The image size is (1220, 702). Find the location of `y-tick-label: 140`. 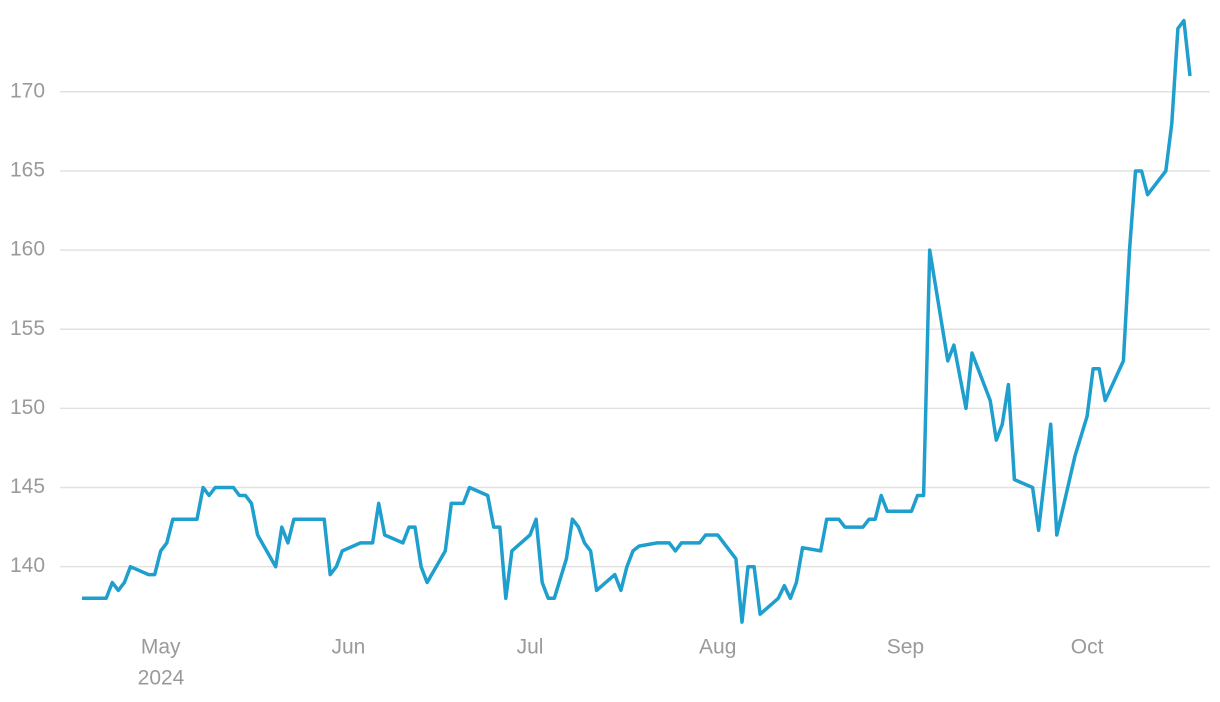

y-tick-label: 140 is located at coordinates (27, 565).